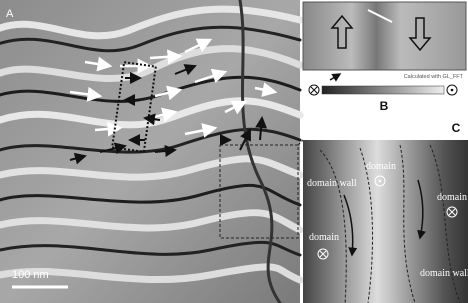  I want to click on zoom-link, so click(300, 142).